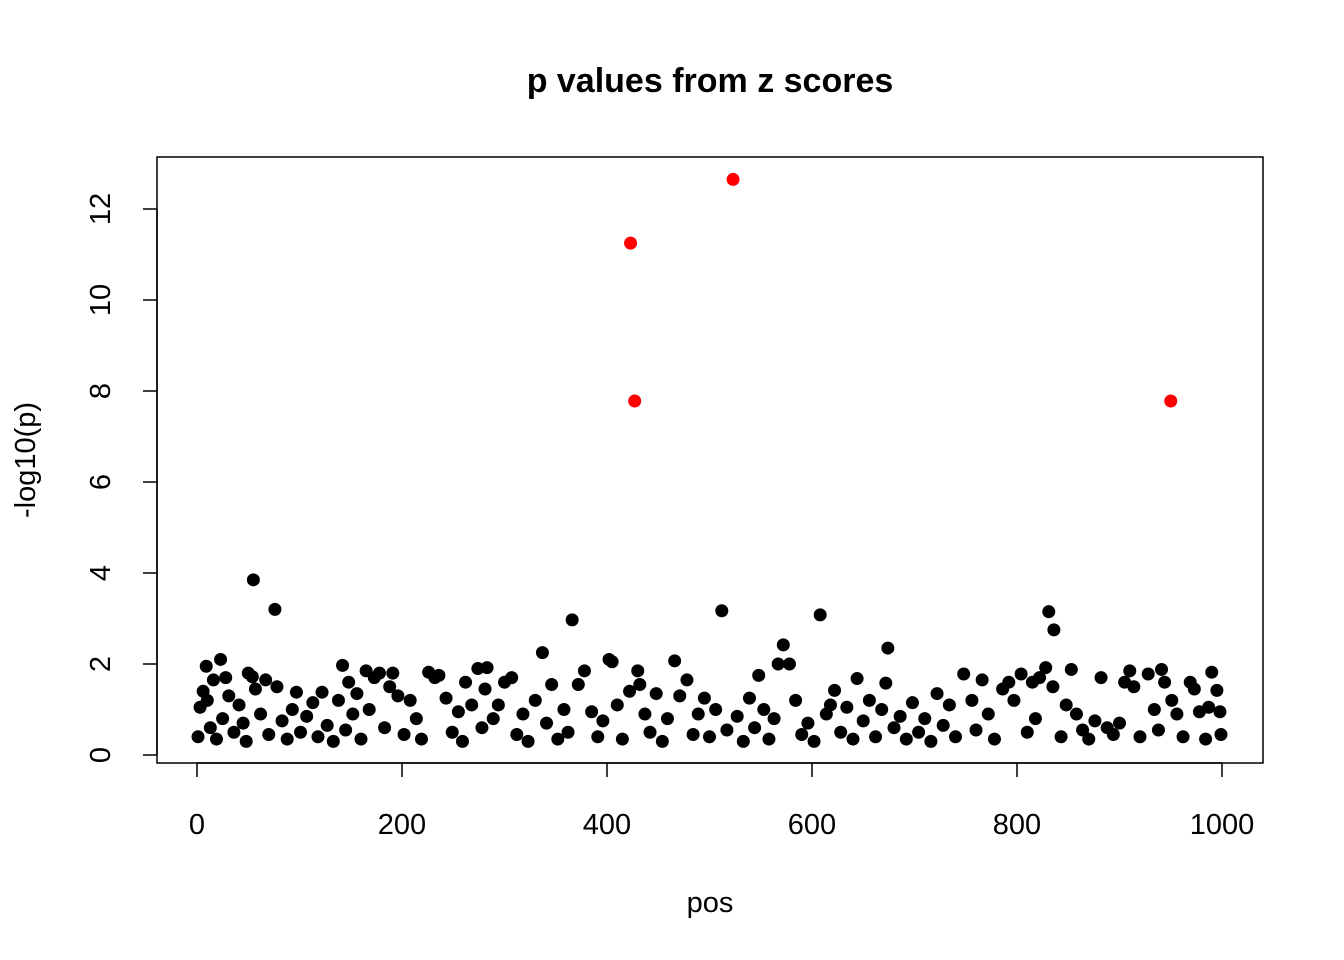  I want to click on x-tick-label: 0, so click(197, 825).